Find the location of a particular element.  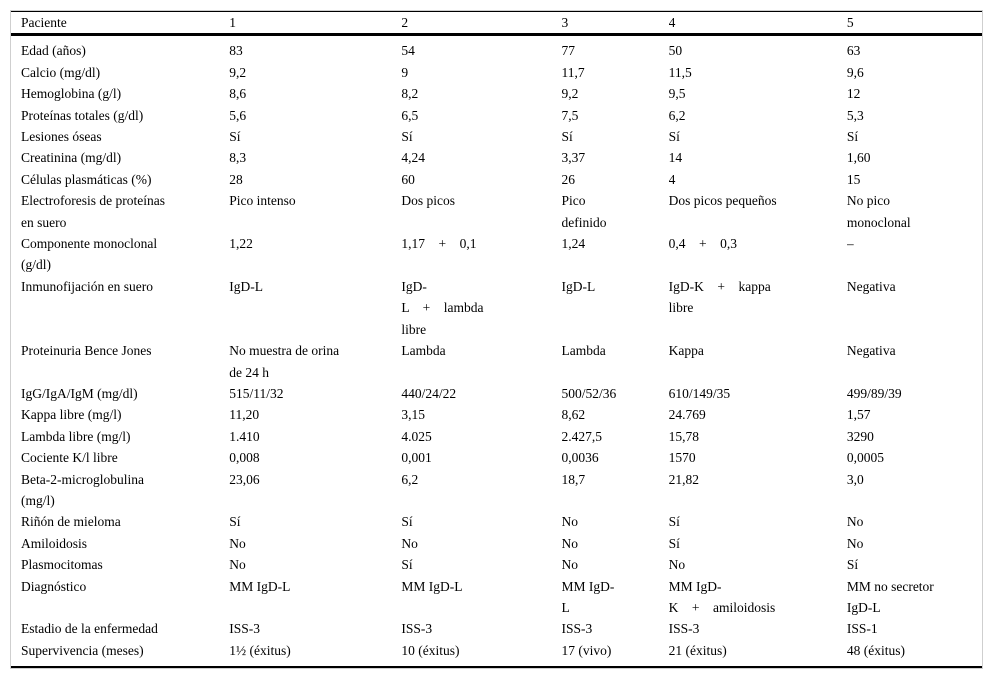

cell: 1,24 is located at coordinates (573, 244).